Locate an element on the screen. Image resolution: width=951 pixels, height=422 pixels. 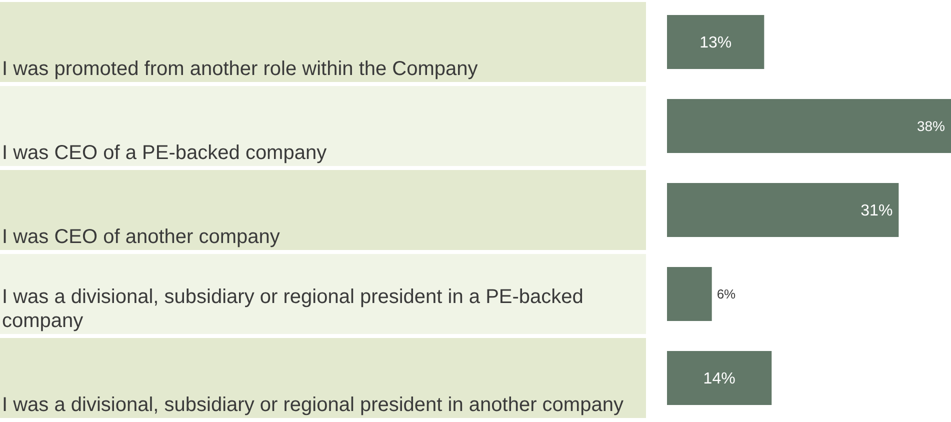
data-label: 31% is located at coordinates (876, 211).